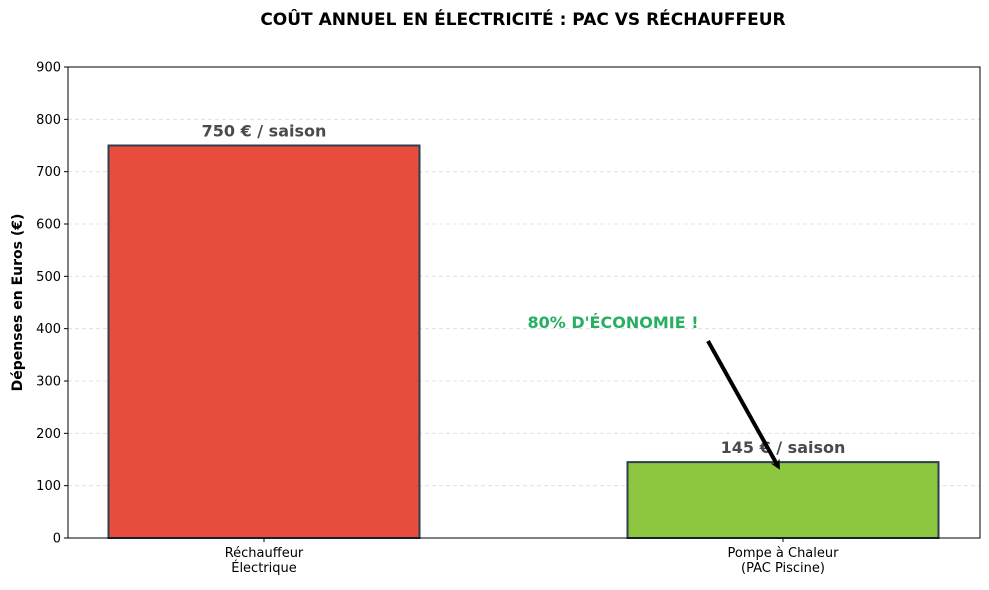 This screenshot has height=590, width=989. I want to click on y-tick-label: 300, so click(48, 382).